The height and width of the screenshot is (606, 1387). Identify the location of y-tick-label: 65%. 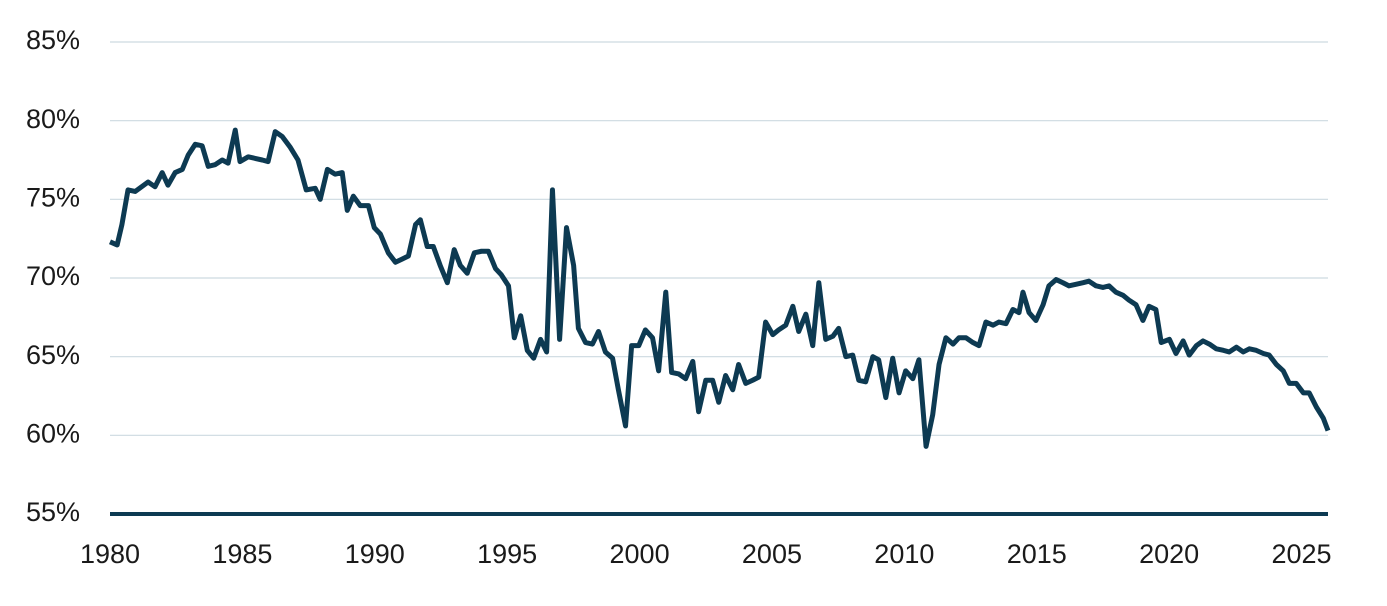
(53, 355).